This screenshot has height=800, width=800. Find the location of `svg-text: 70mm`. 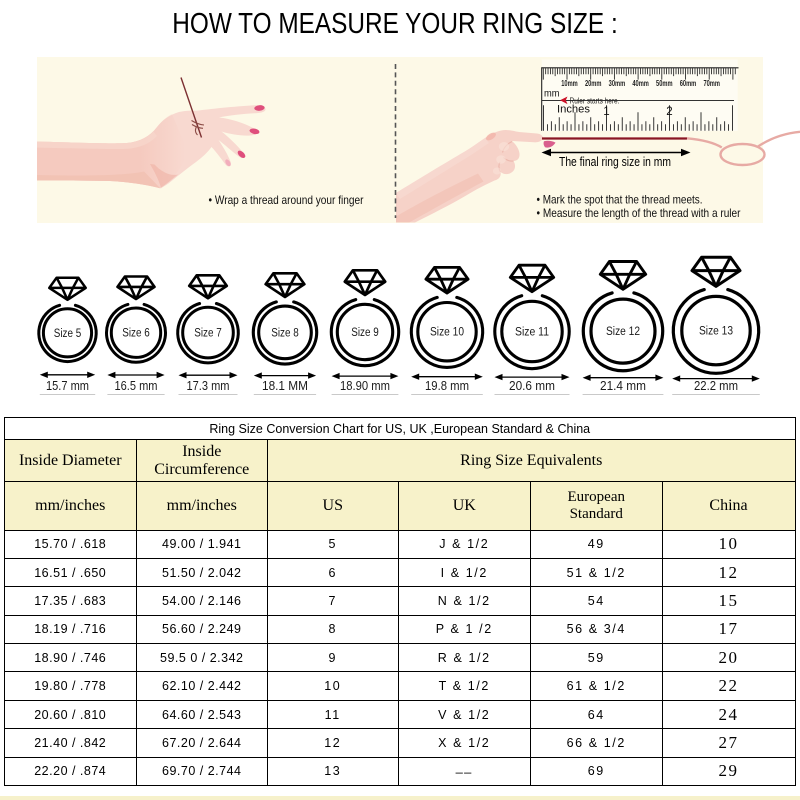

svg-text: 70mm is located at coordinates (711, 83).